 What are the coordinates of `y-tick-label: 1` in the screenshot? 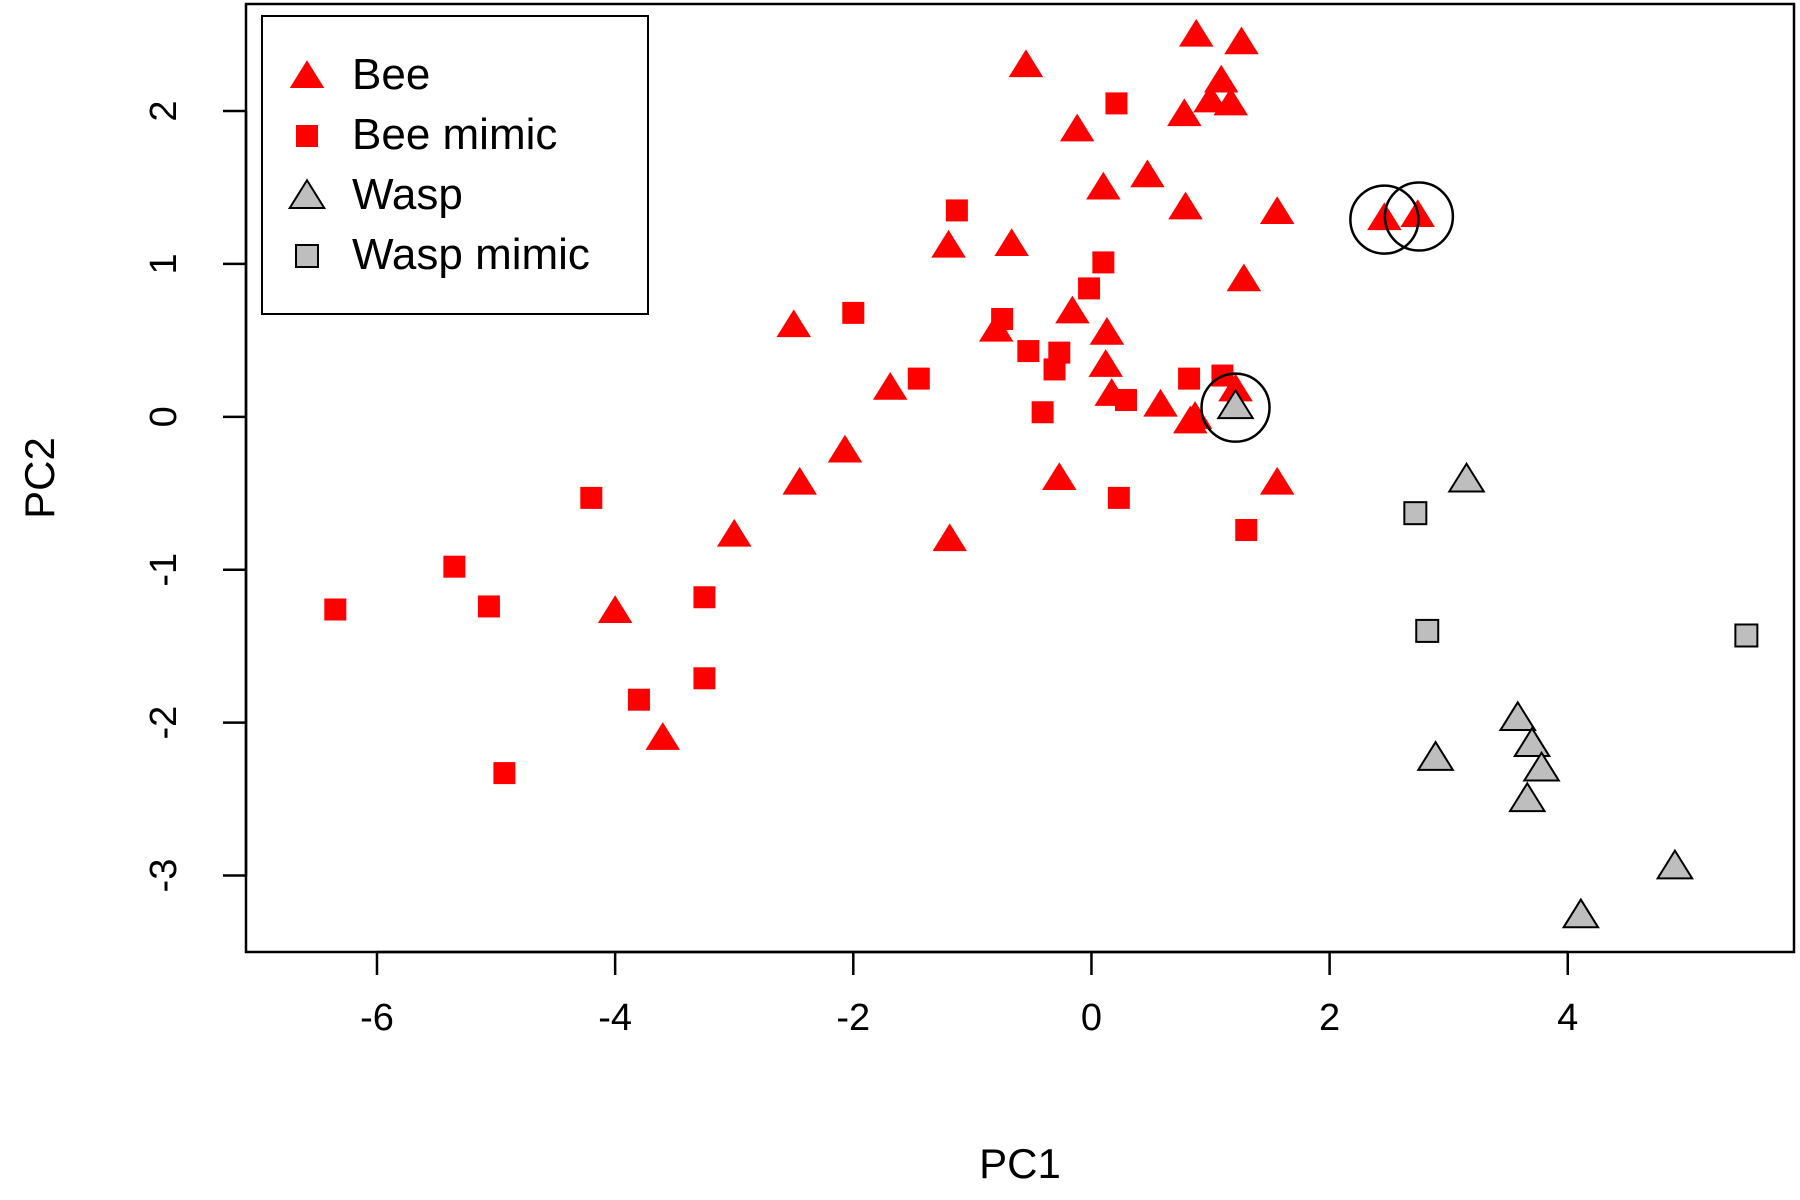 It's located at (164, 263).